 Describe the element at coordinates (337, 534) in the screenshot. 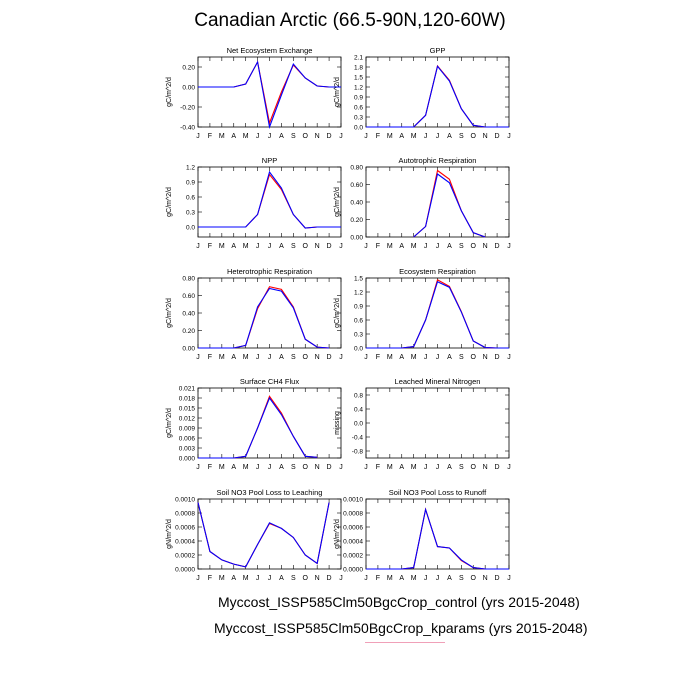

I see `y-axis-label: gN/m^2/d` at that location.